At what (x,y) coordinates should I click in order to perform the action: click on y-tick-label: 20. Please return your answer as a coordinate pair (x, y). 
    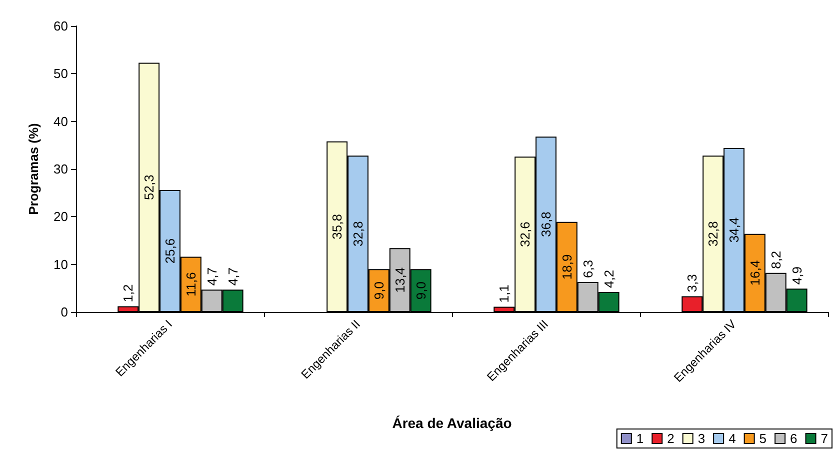
    Looking at the image, I should click on (61, 216).